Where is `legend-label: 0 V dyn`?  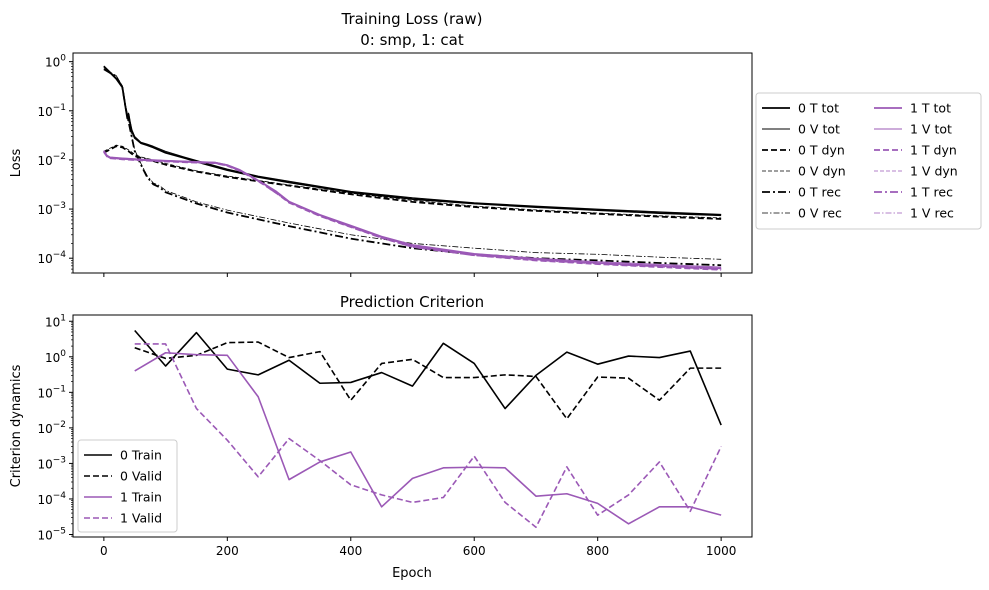 legend-label: 0 V dyn is located at coordinates (822, 171).